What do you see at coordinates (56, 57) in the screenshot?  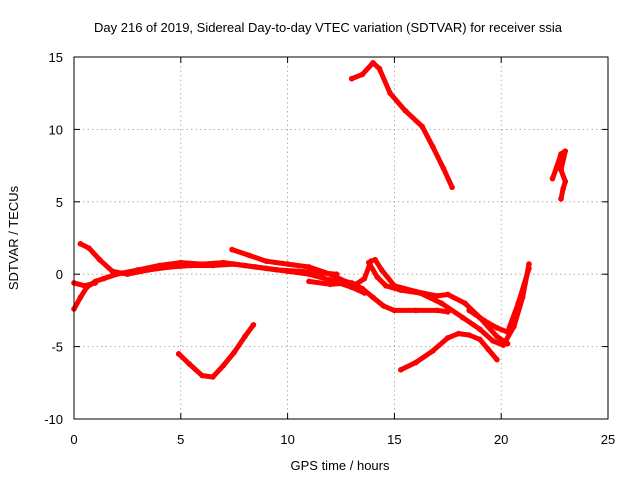 I see `y-tick-label: 15` at bounding box center [56, 57].